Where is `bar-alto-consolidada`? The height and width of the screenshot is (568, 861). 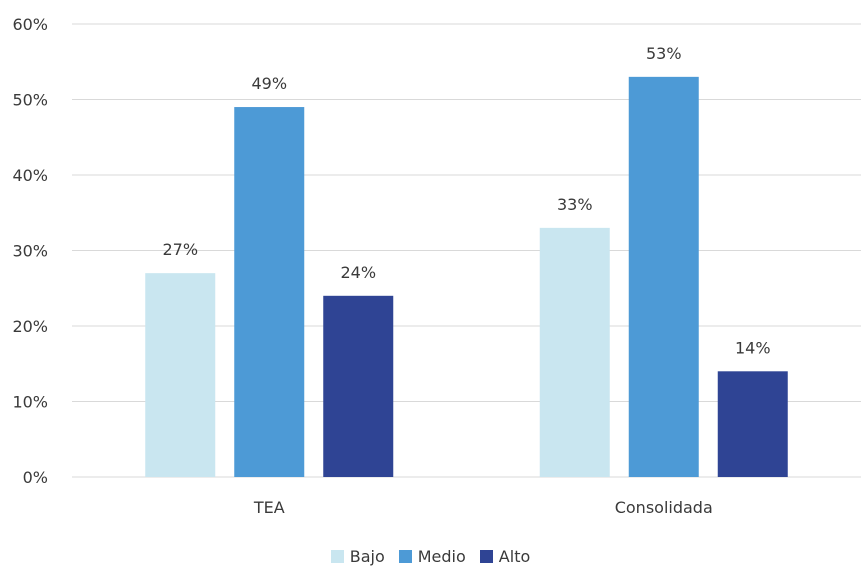 bar-alto-consolidada is located at coordinates (753, 424).